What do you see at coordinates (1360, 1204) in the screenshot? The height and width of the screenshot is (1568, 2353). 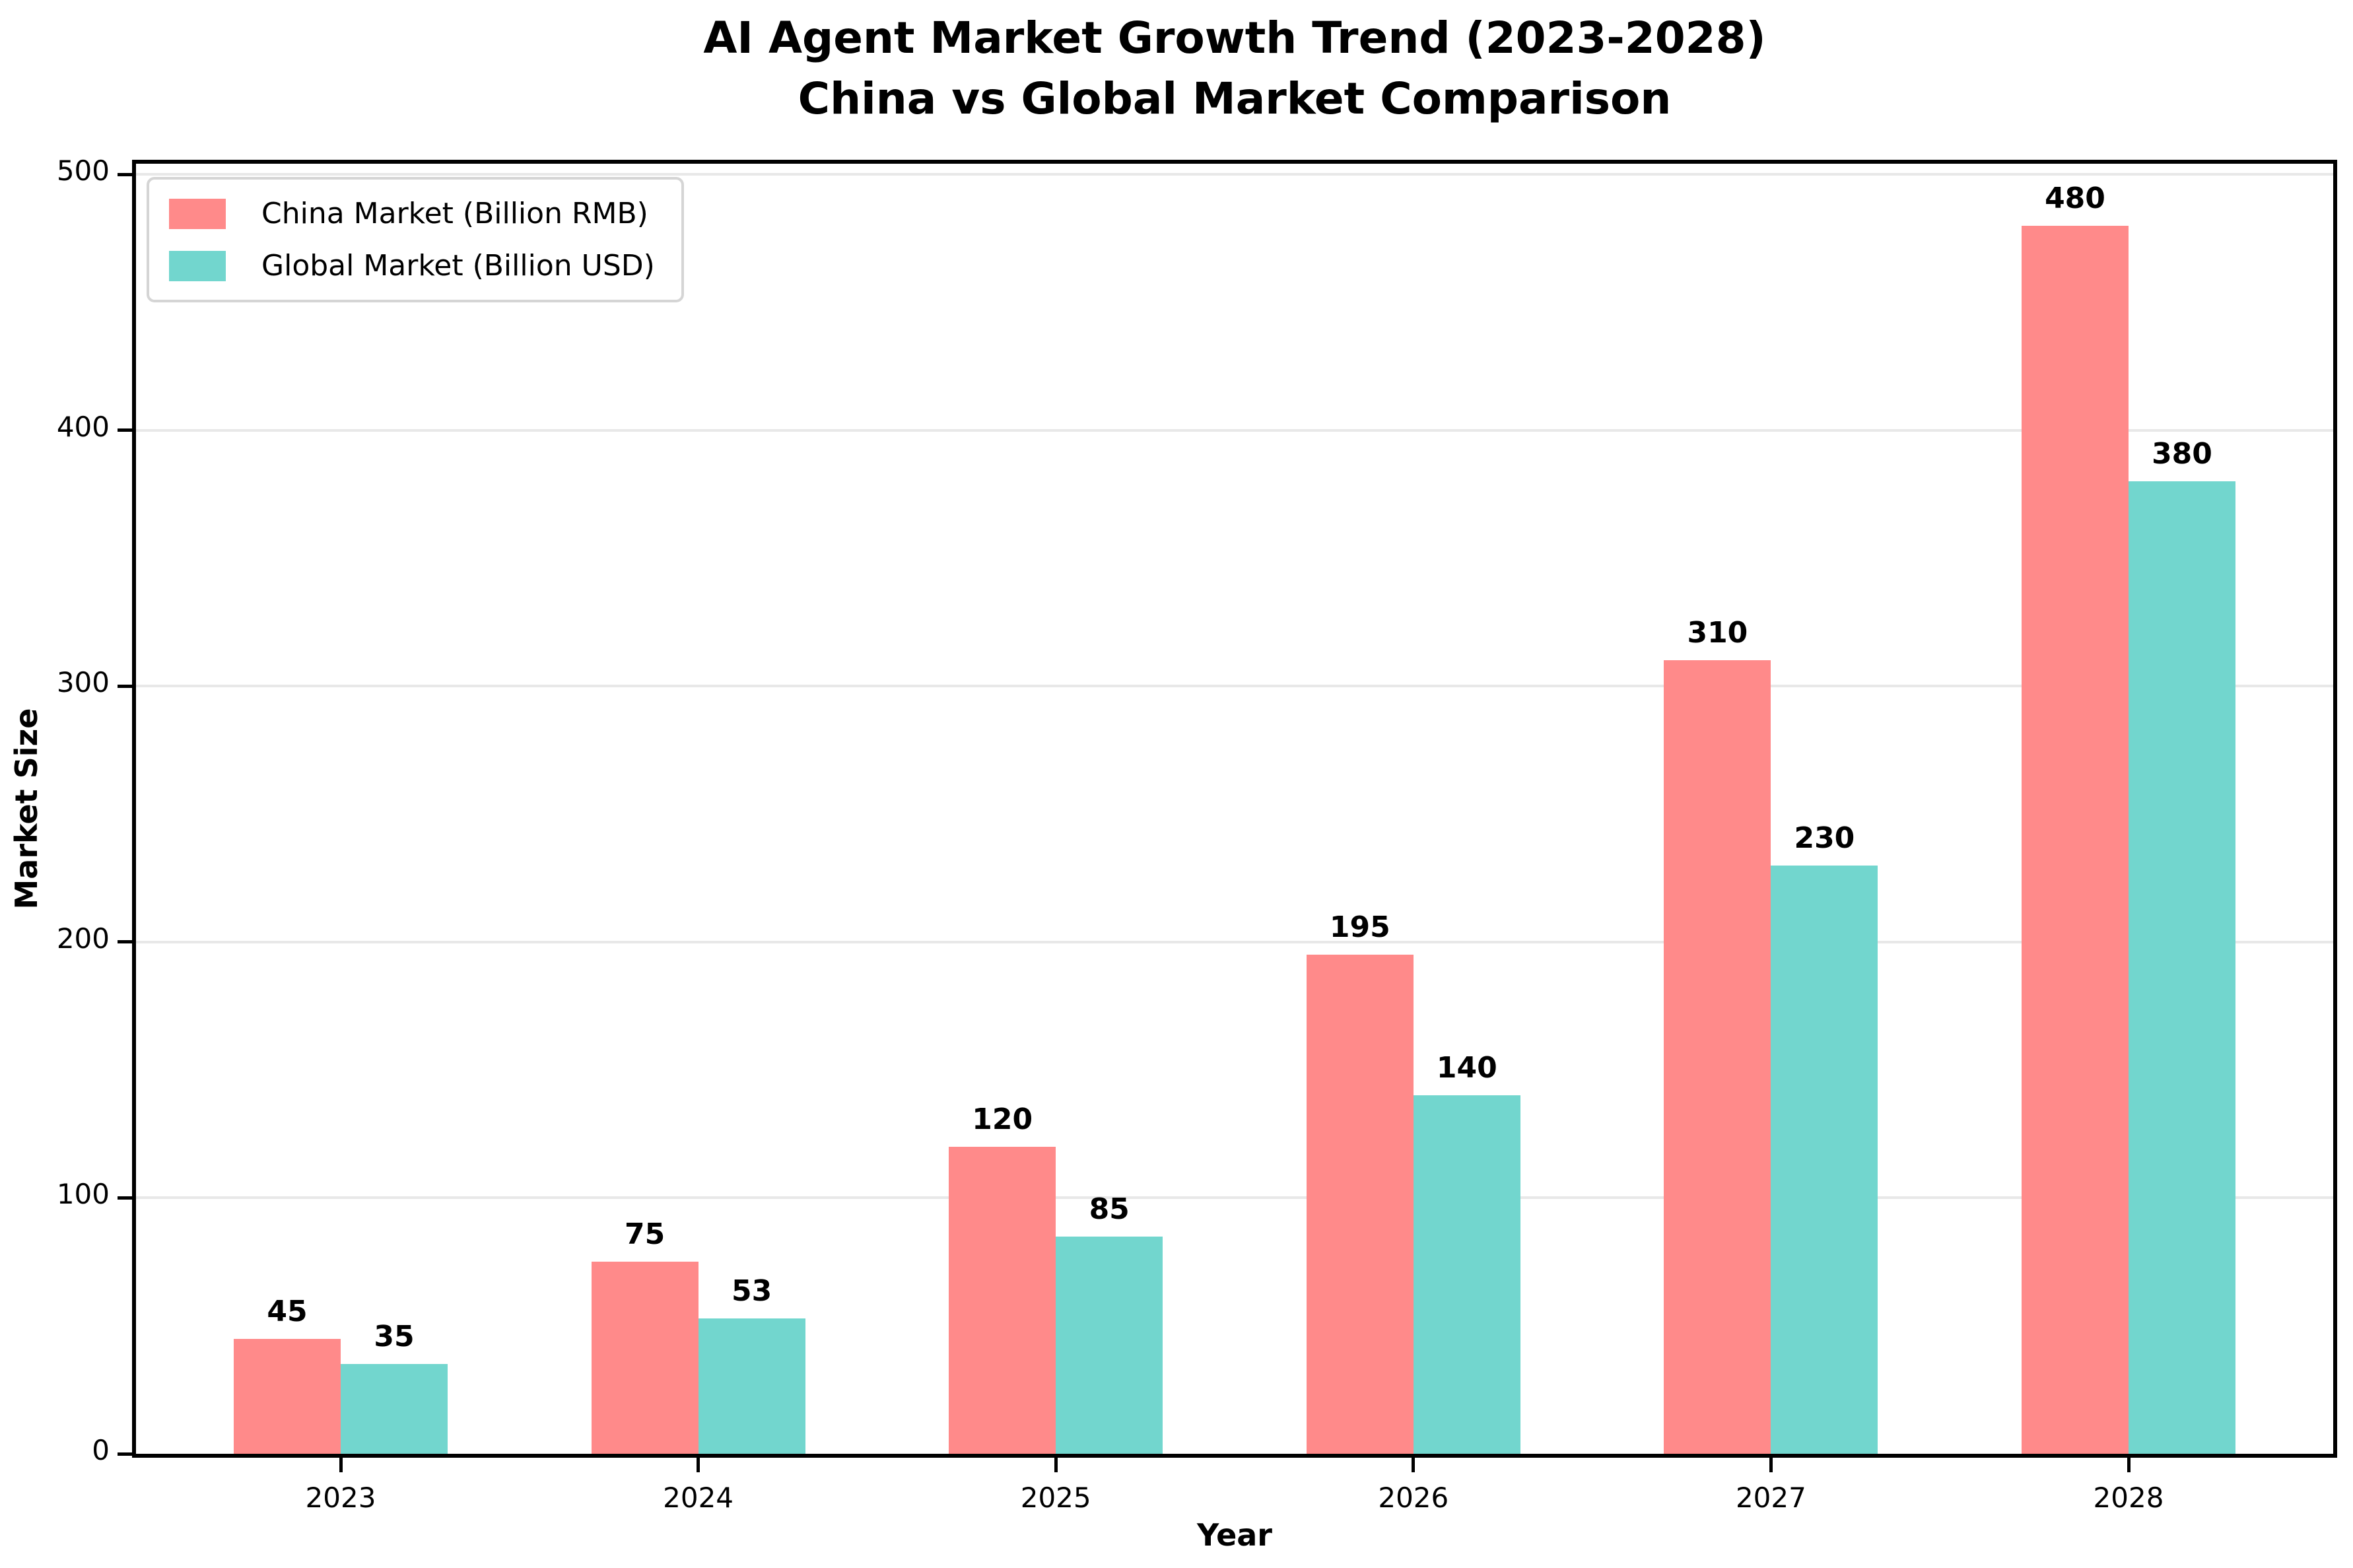 I see `bar-china-2026` at bounding box center [1360, 1204].